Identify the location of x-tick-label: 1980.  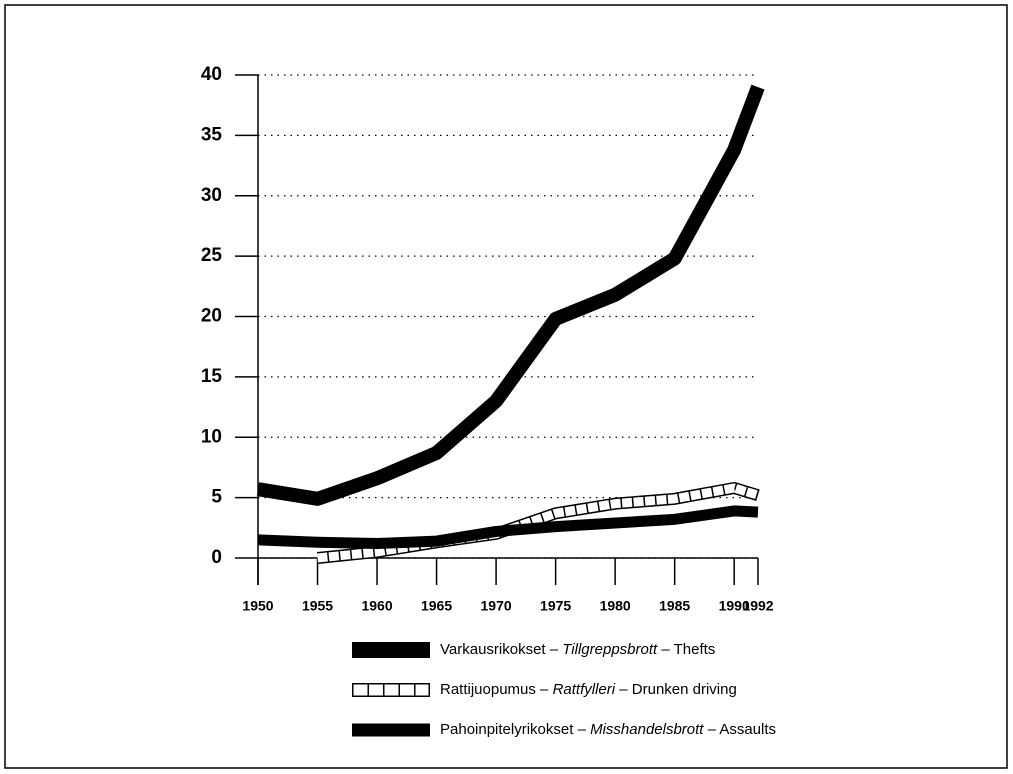
(615, 606).